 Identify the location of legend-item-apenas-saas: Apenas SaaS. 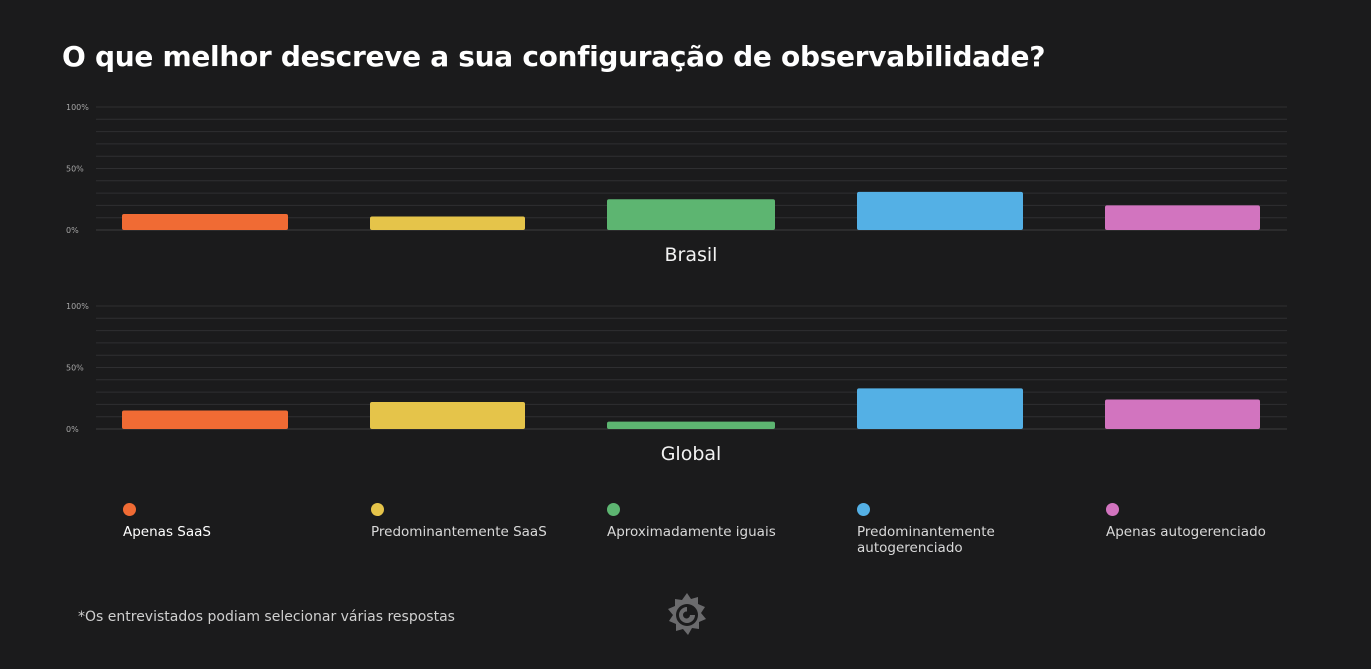
(228, 521).